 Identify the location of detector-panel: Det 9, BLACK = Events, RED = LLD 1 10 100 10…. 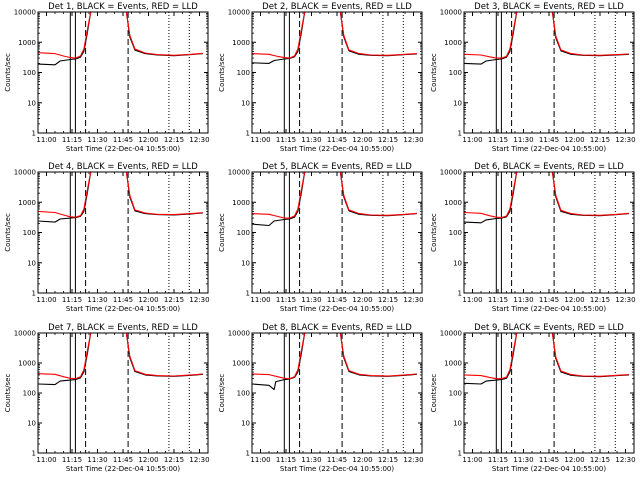
(533, 398).